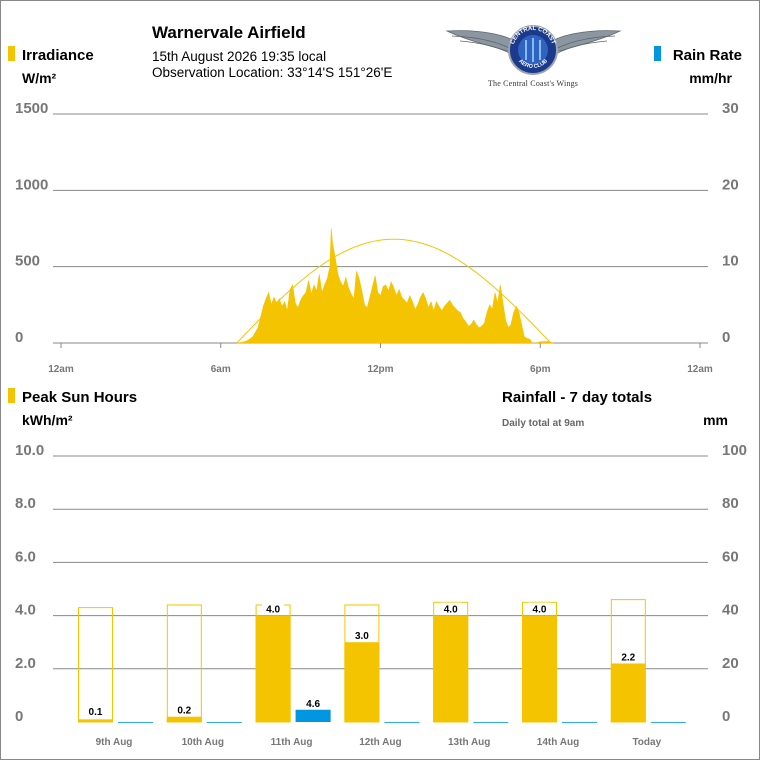 The height and width of the screenshot is (760, 760). I want to click on irradiance-series, so click(395, 286).